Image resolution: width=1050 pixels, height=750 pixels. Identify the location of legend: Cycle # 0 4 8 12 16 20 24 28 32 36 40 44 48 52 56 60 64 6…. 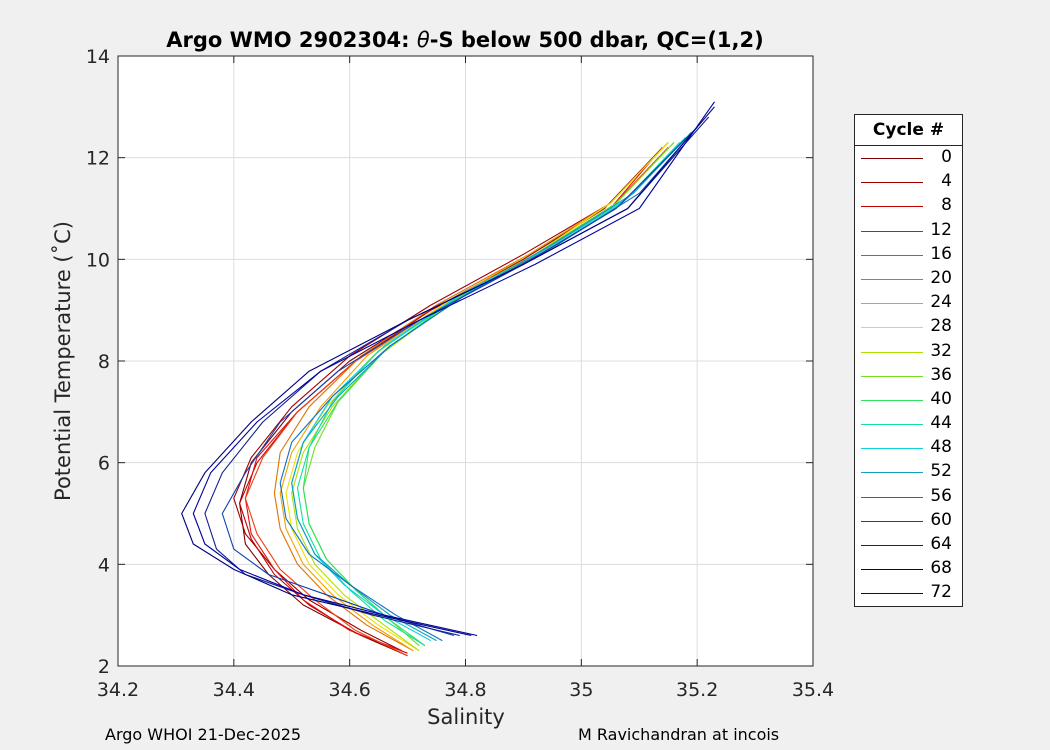
(908, 360).